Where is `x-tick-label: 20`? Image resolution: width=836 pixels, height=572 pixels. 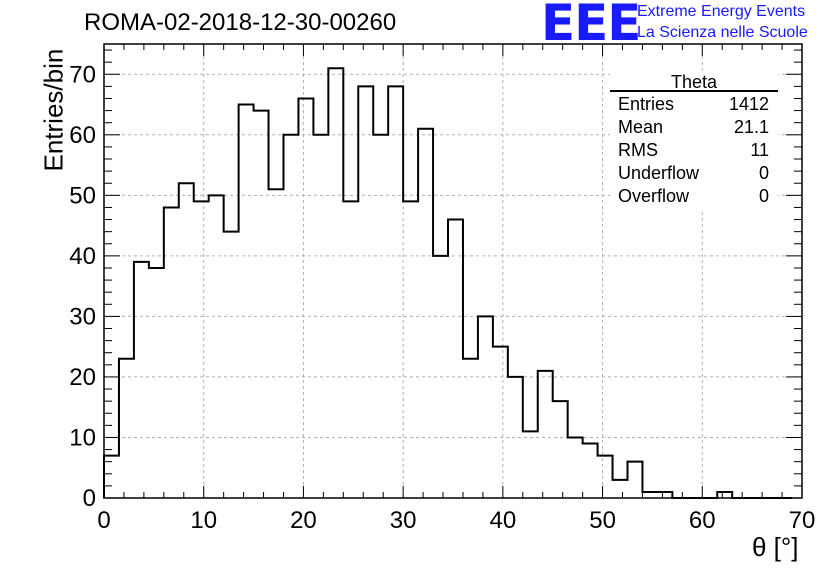 x-tick-label: 20 is located at coordinates (303, 520).